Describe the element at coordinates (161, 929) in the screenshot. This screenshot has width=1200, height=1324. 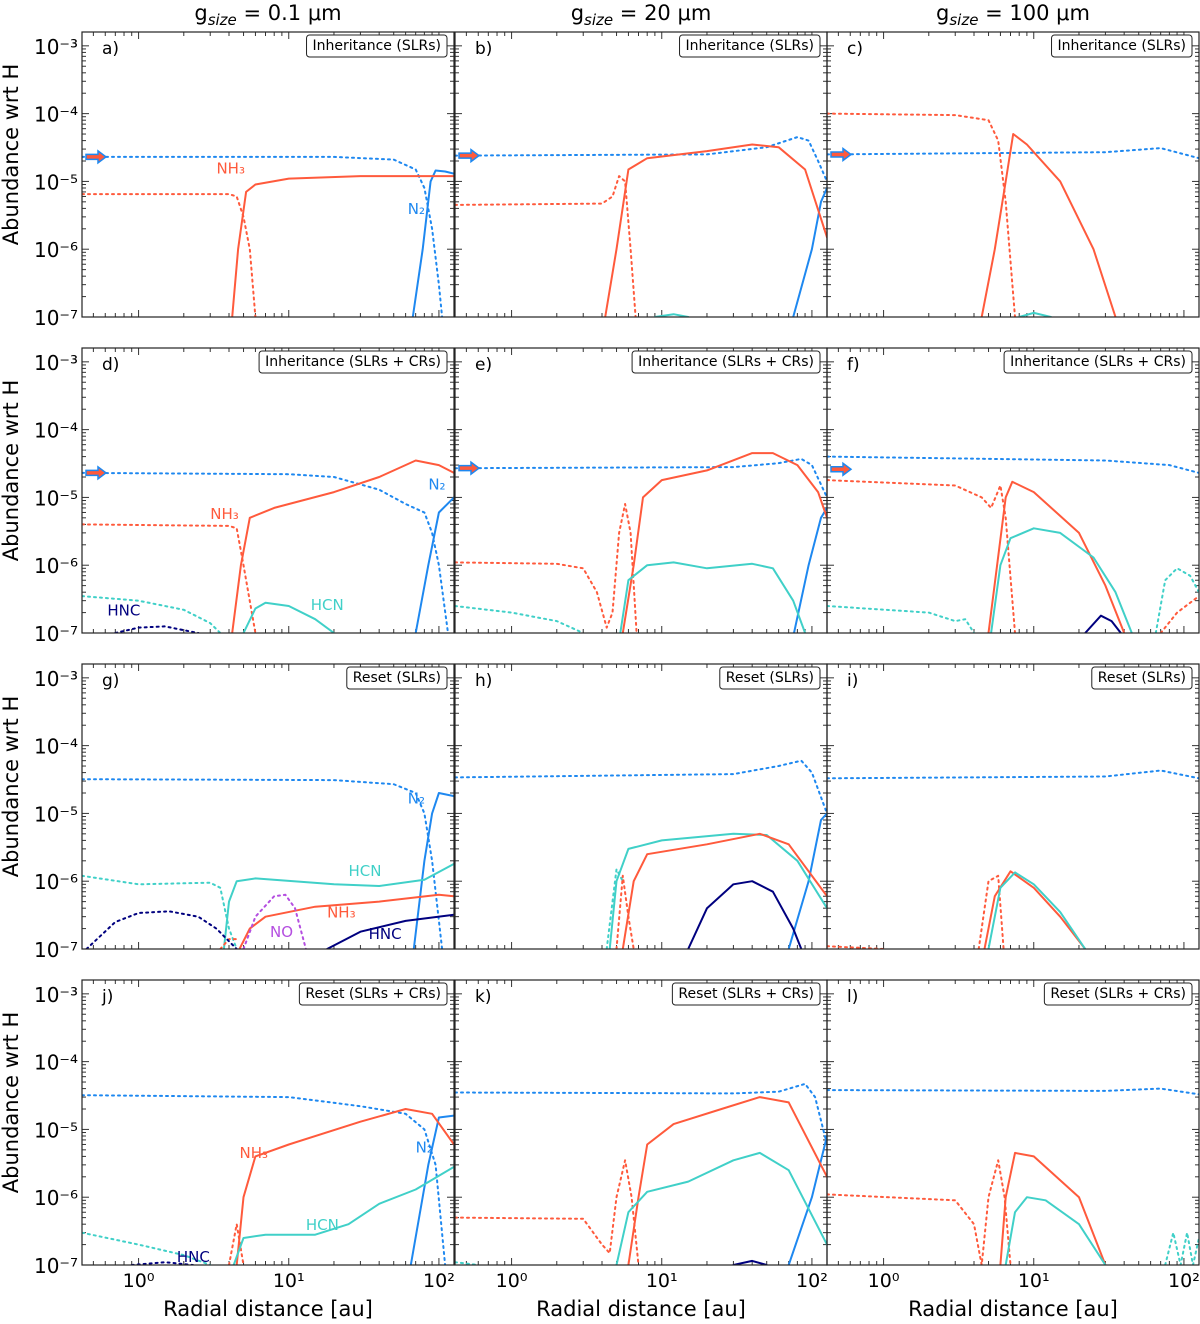
I see `curve-hnc-dotted` at that location.